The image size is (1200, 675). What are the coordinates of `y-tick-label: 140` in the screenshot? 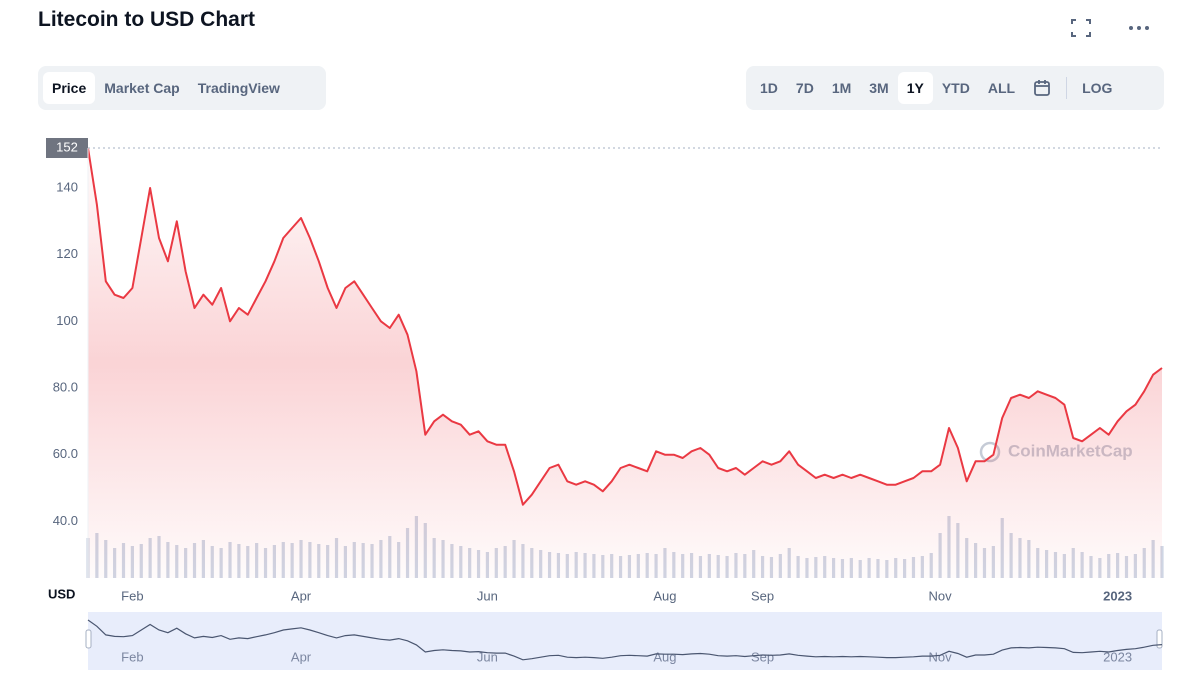 It's located at (67, 186).